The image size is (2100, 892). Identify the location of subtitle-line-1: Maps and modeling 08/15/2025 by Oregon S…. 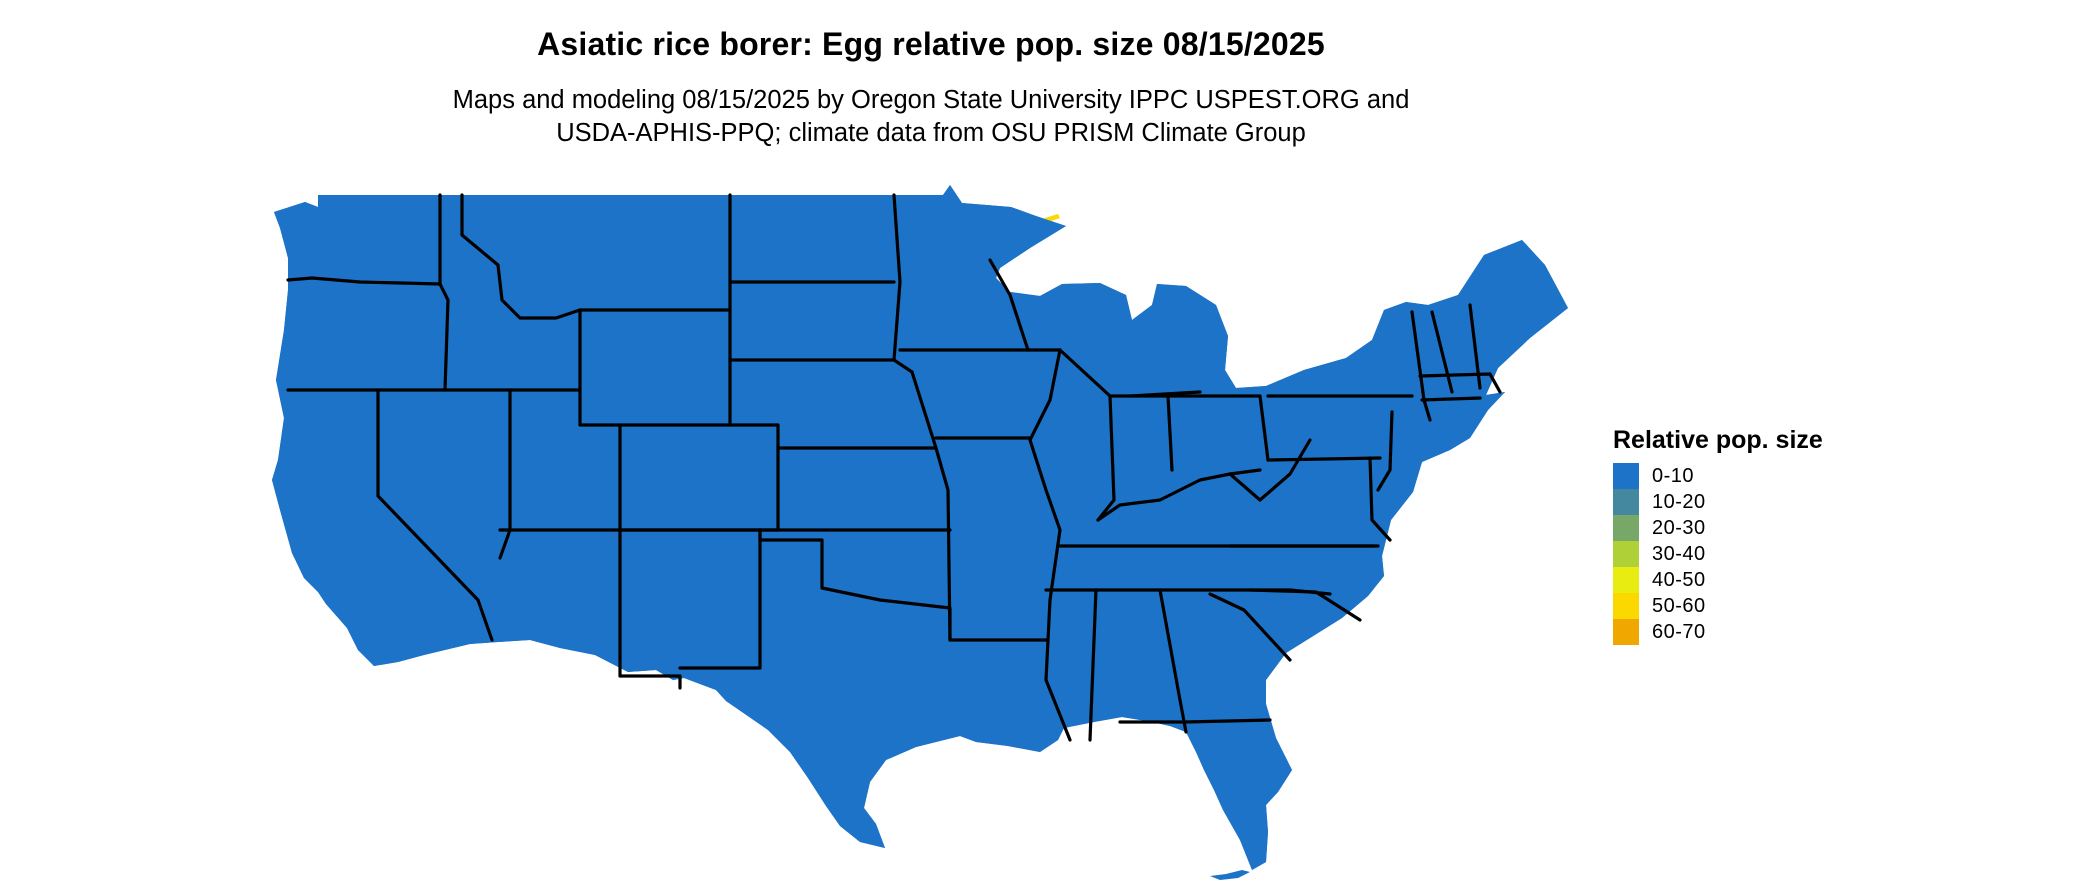
(931, 100).